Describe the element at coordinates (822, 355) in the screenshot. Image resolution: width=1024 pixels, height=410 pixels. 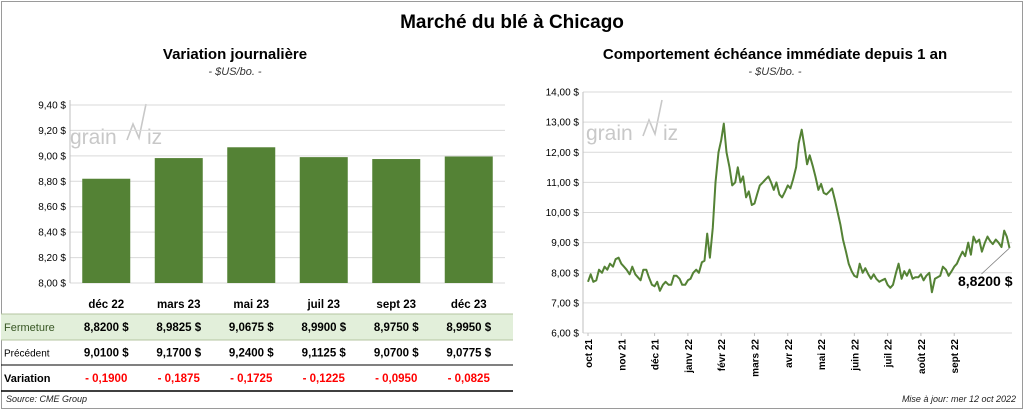
I see `line-x-tick-label: mai 22` at that location.